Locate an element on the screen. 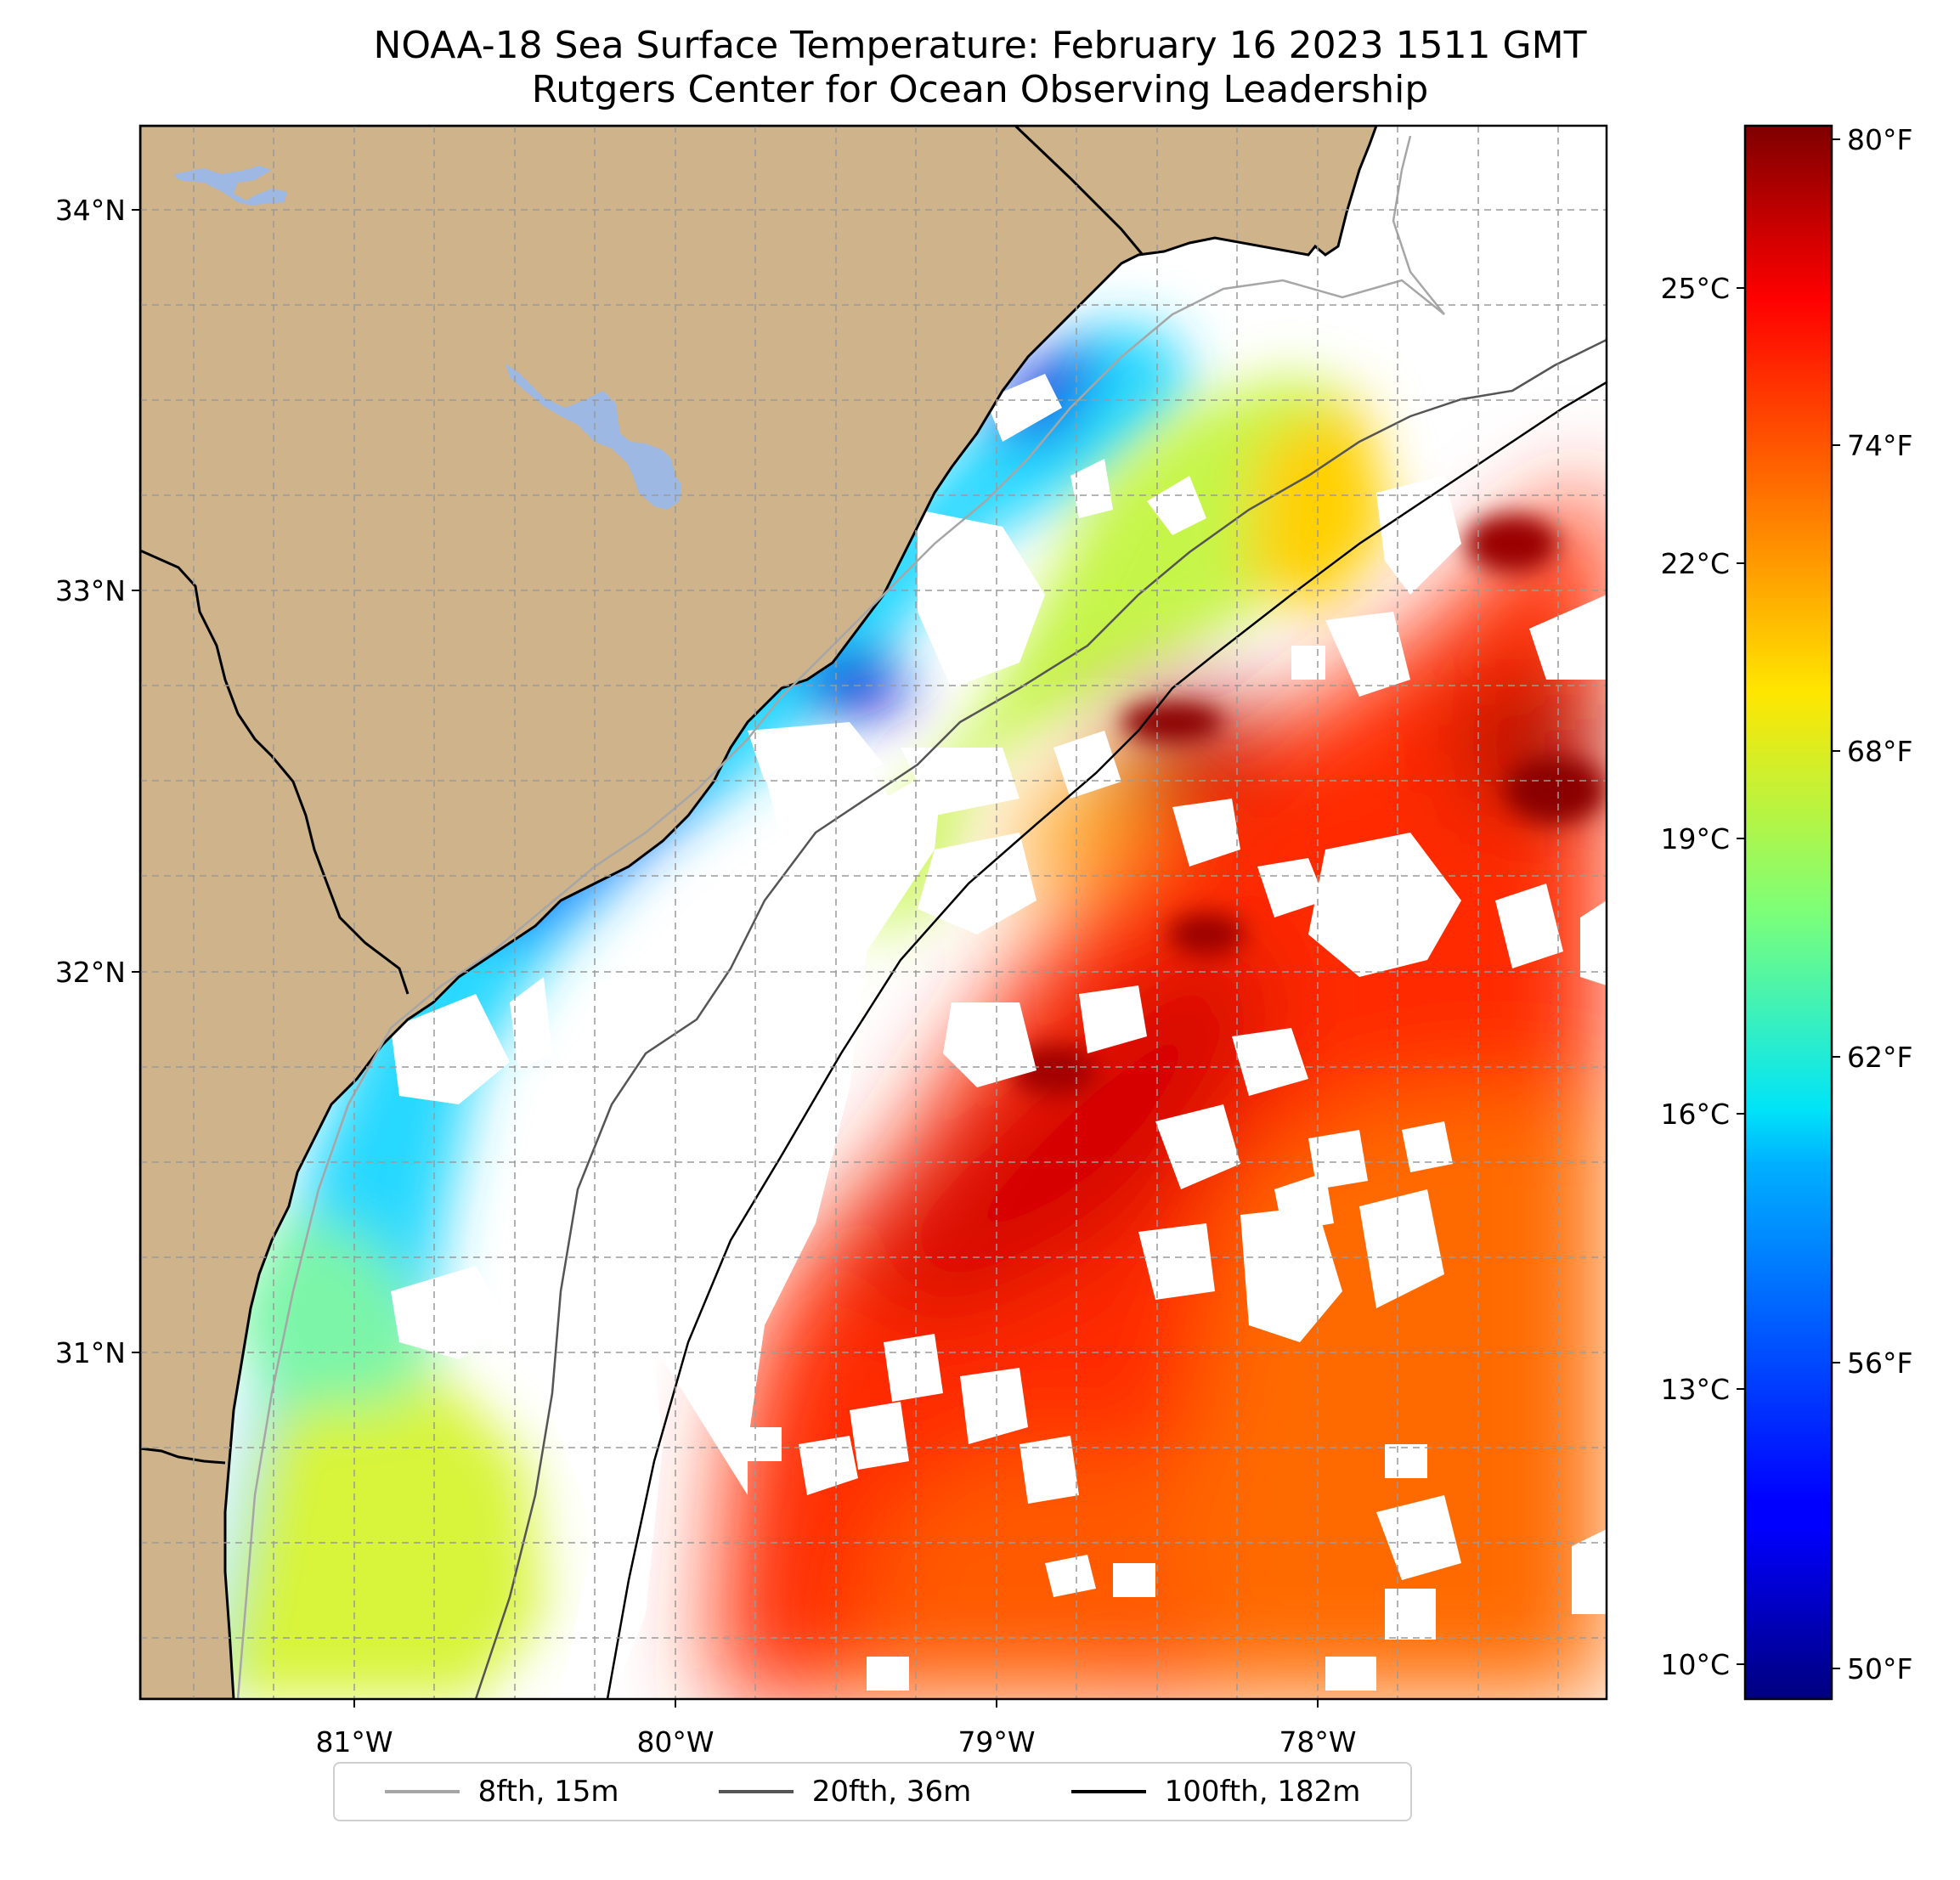 This screenshot has height=1880, width=1960. contour-legend: 8fth, 15m 20fth, 36m 100fth, 182m is located at coordinates (873, 1791).